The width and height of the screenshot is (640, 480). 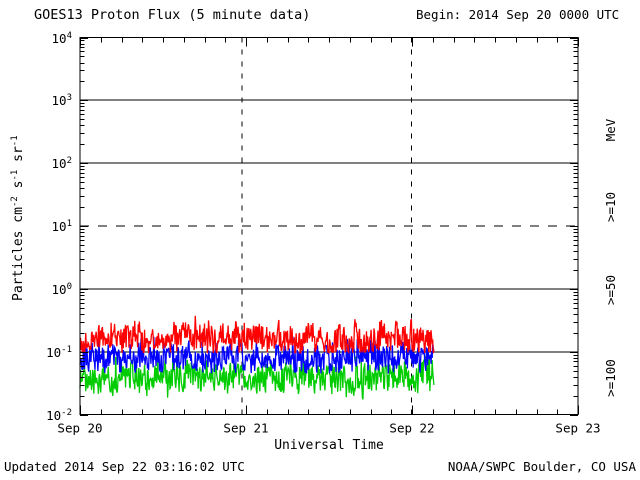 What do you see at coordinates (18, 254) in the screenshot?
I see `y-axis-title-main: Particles cm` at bounding box center [18, 254].